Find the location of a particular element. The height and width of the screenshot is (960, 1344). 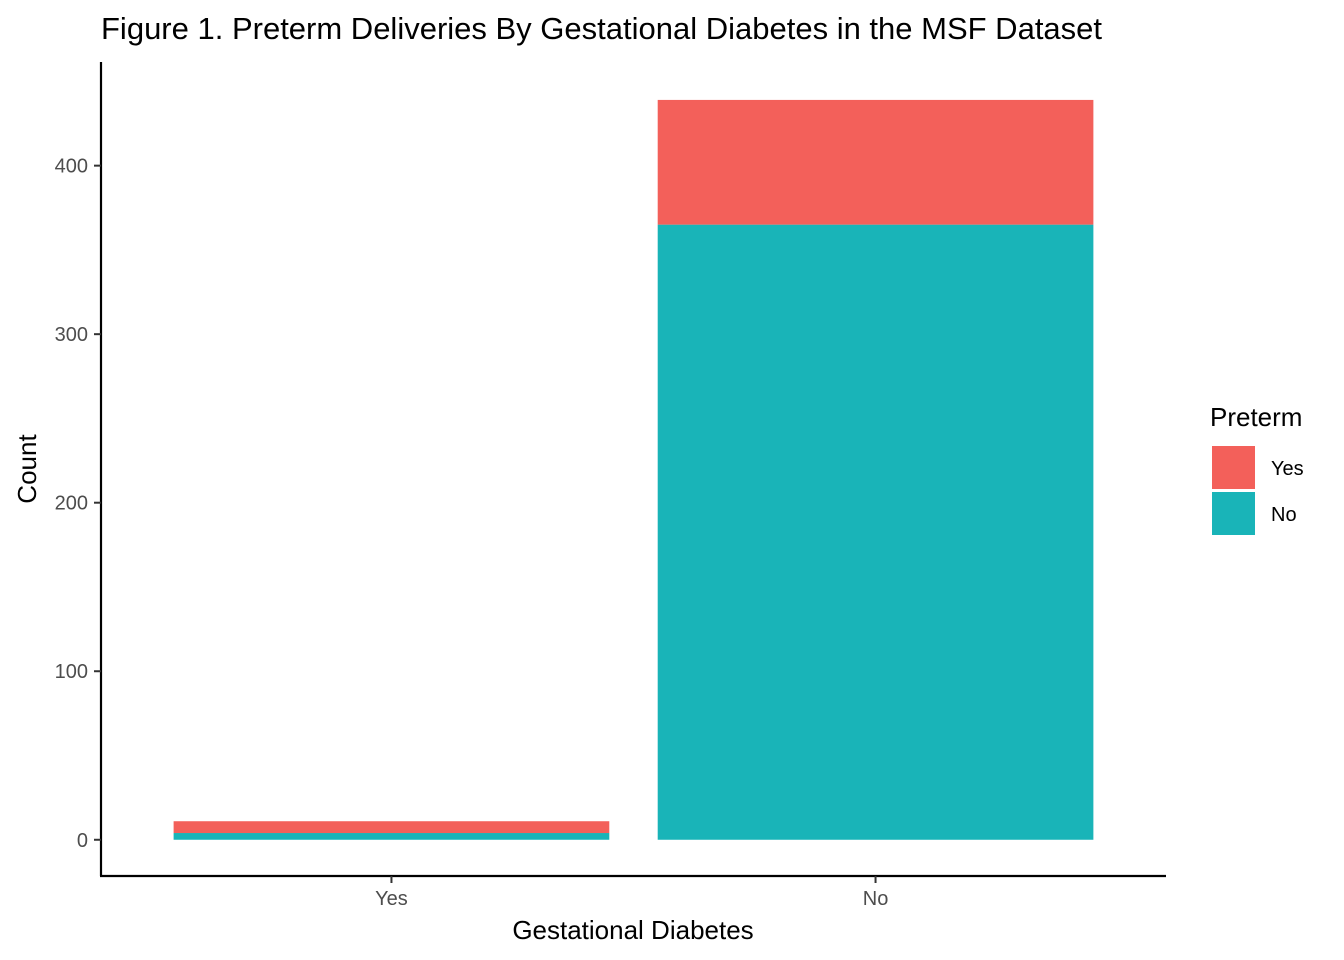

x-tick-label: No is located at coordinates (876, 899).